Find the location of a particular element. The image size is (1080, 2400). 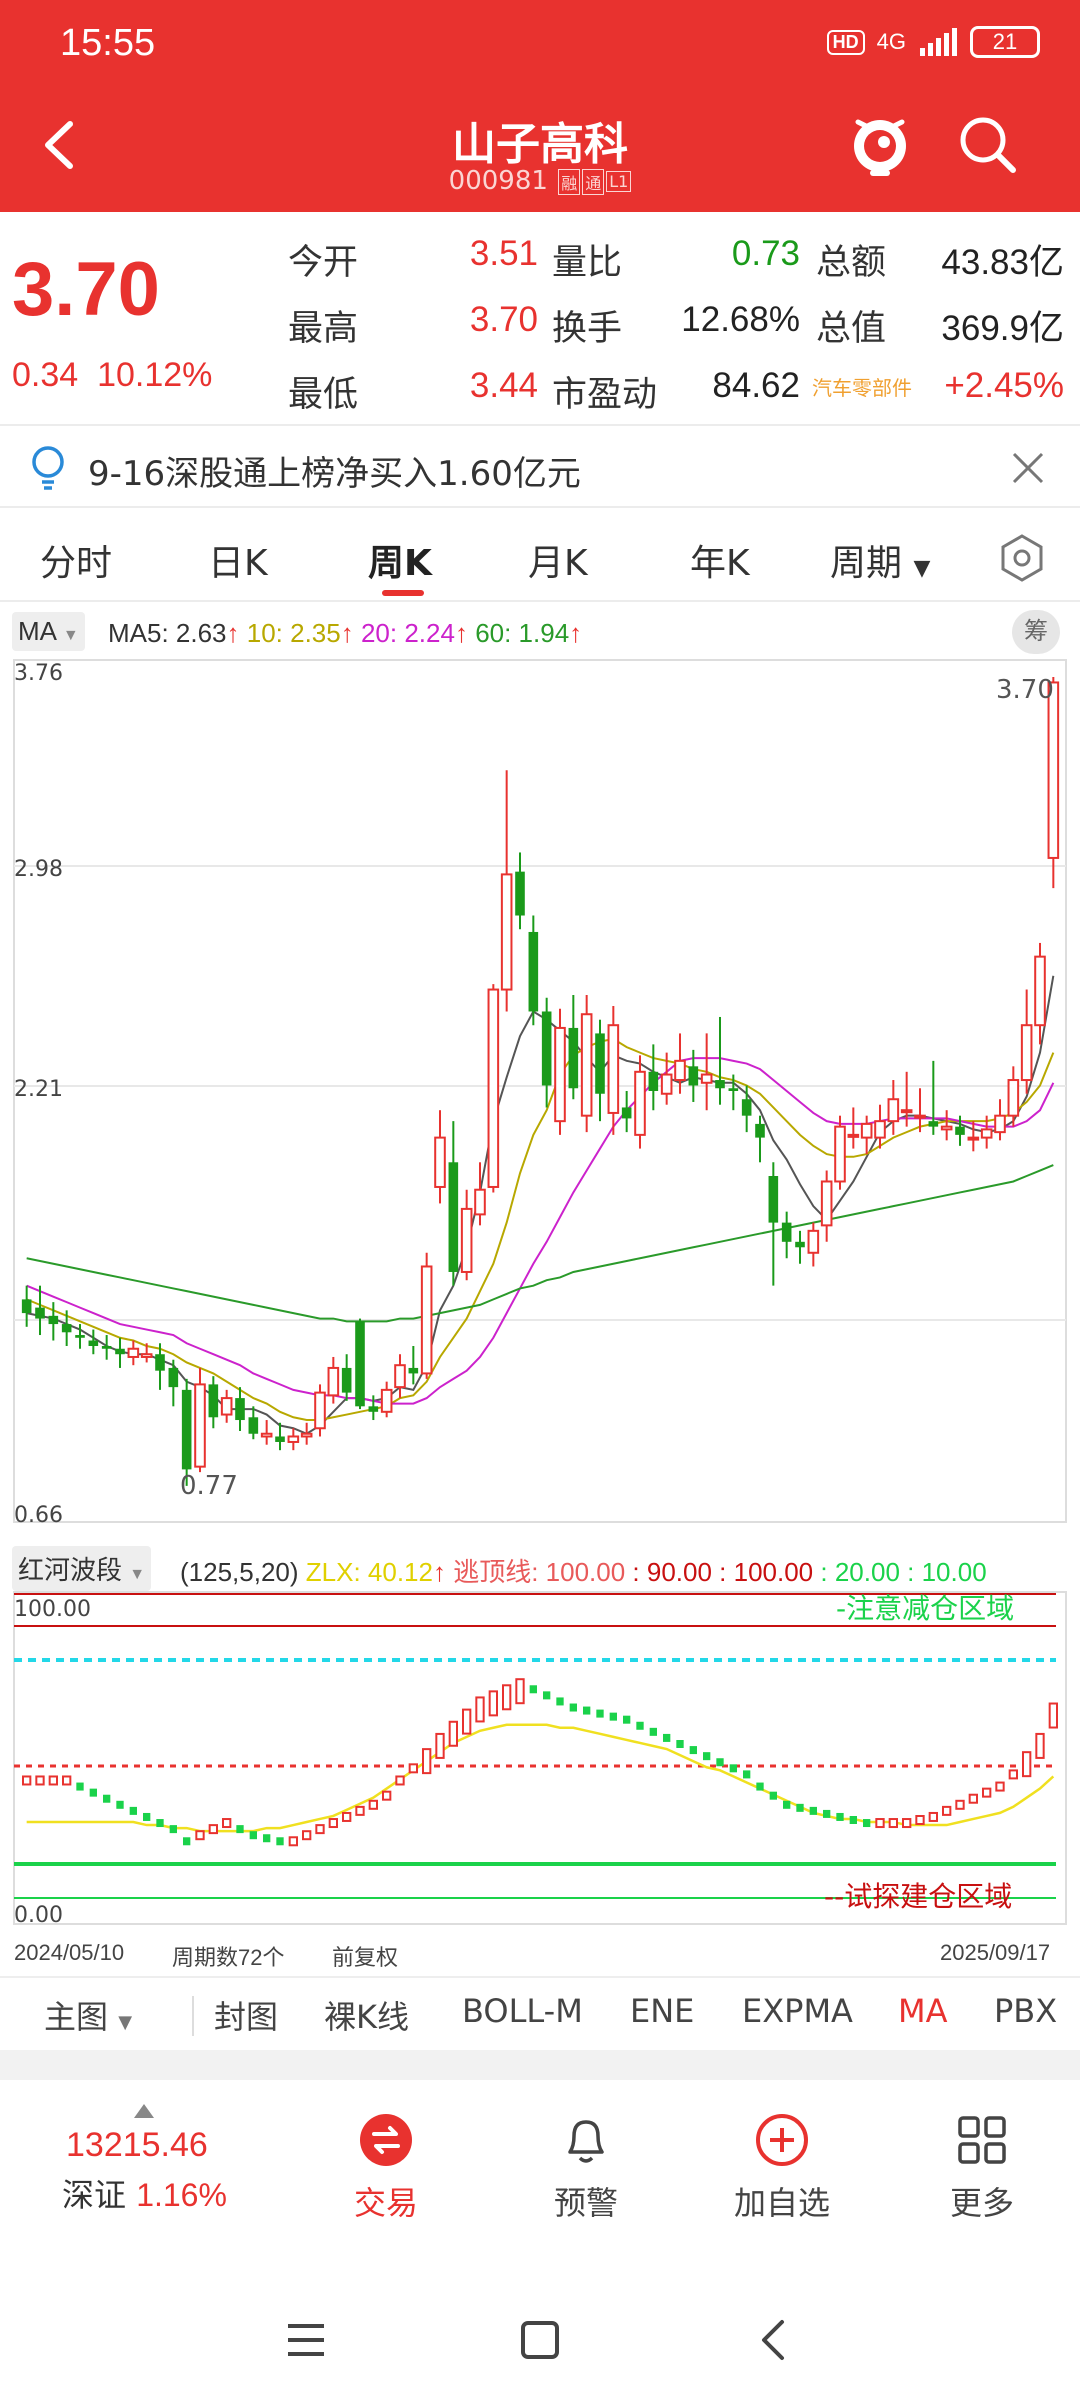

active-tab-indicator is located at coordinates (403, 593).